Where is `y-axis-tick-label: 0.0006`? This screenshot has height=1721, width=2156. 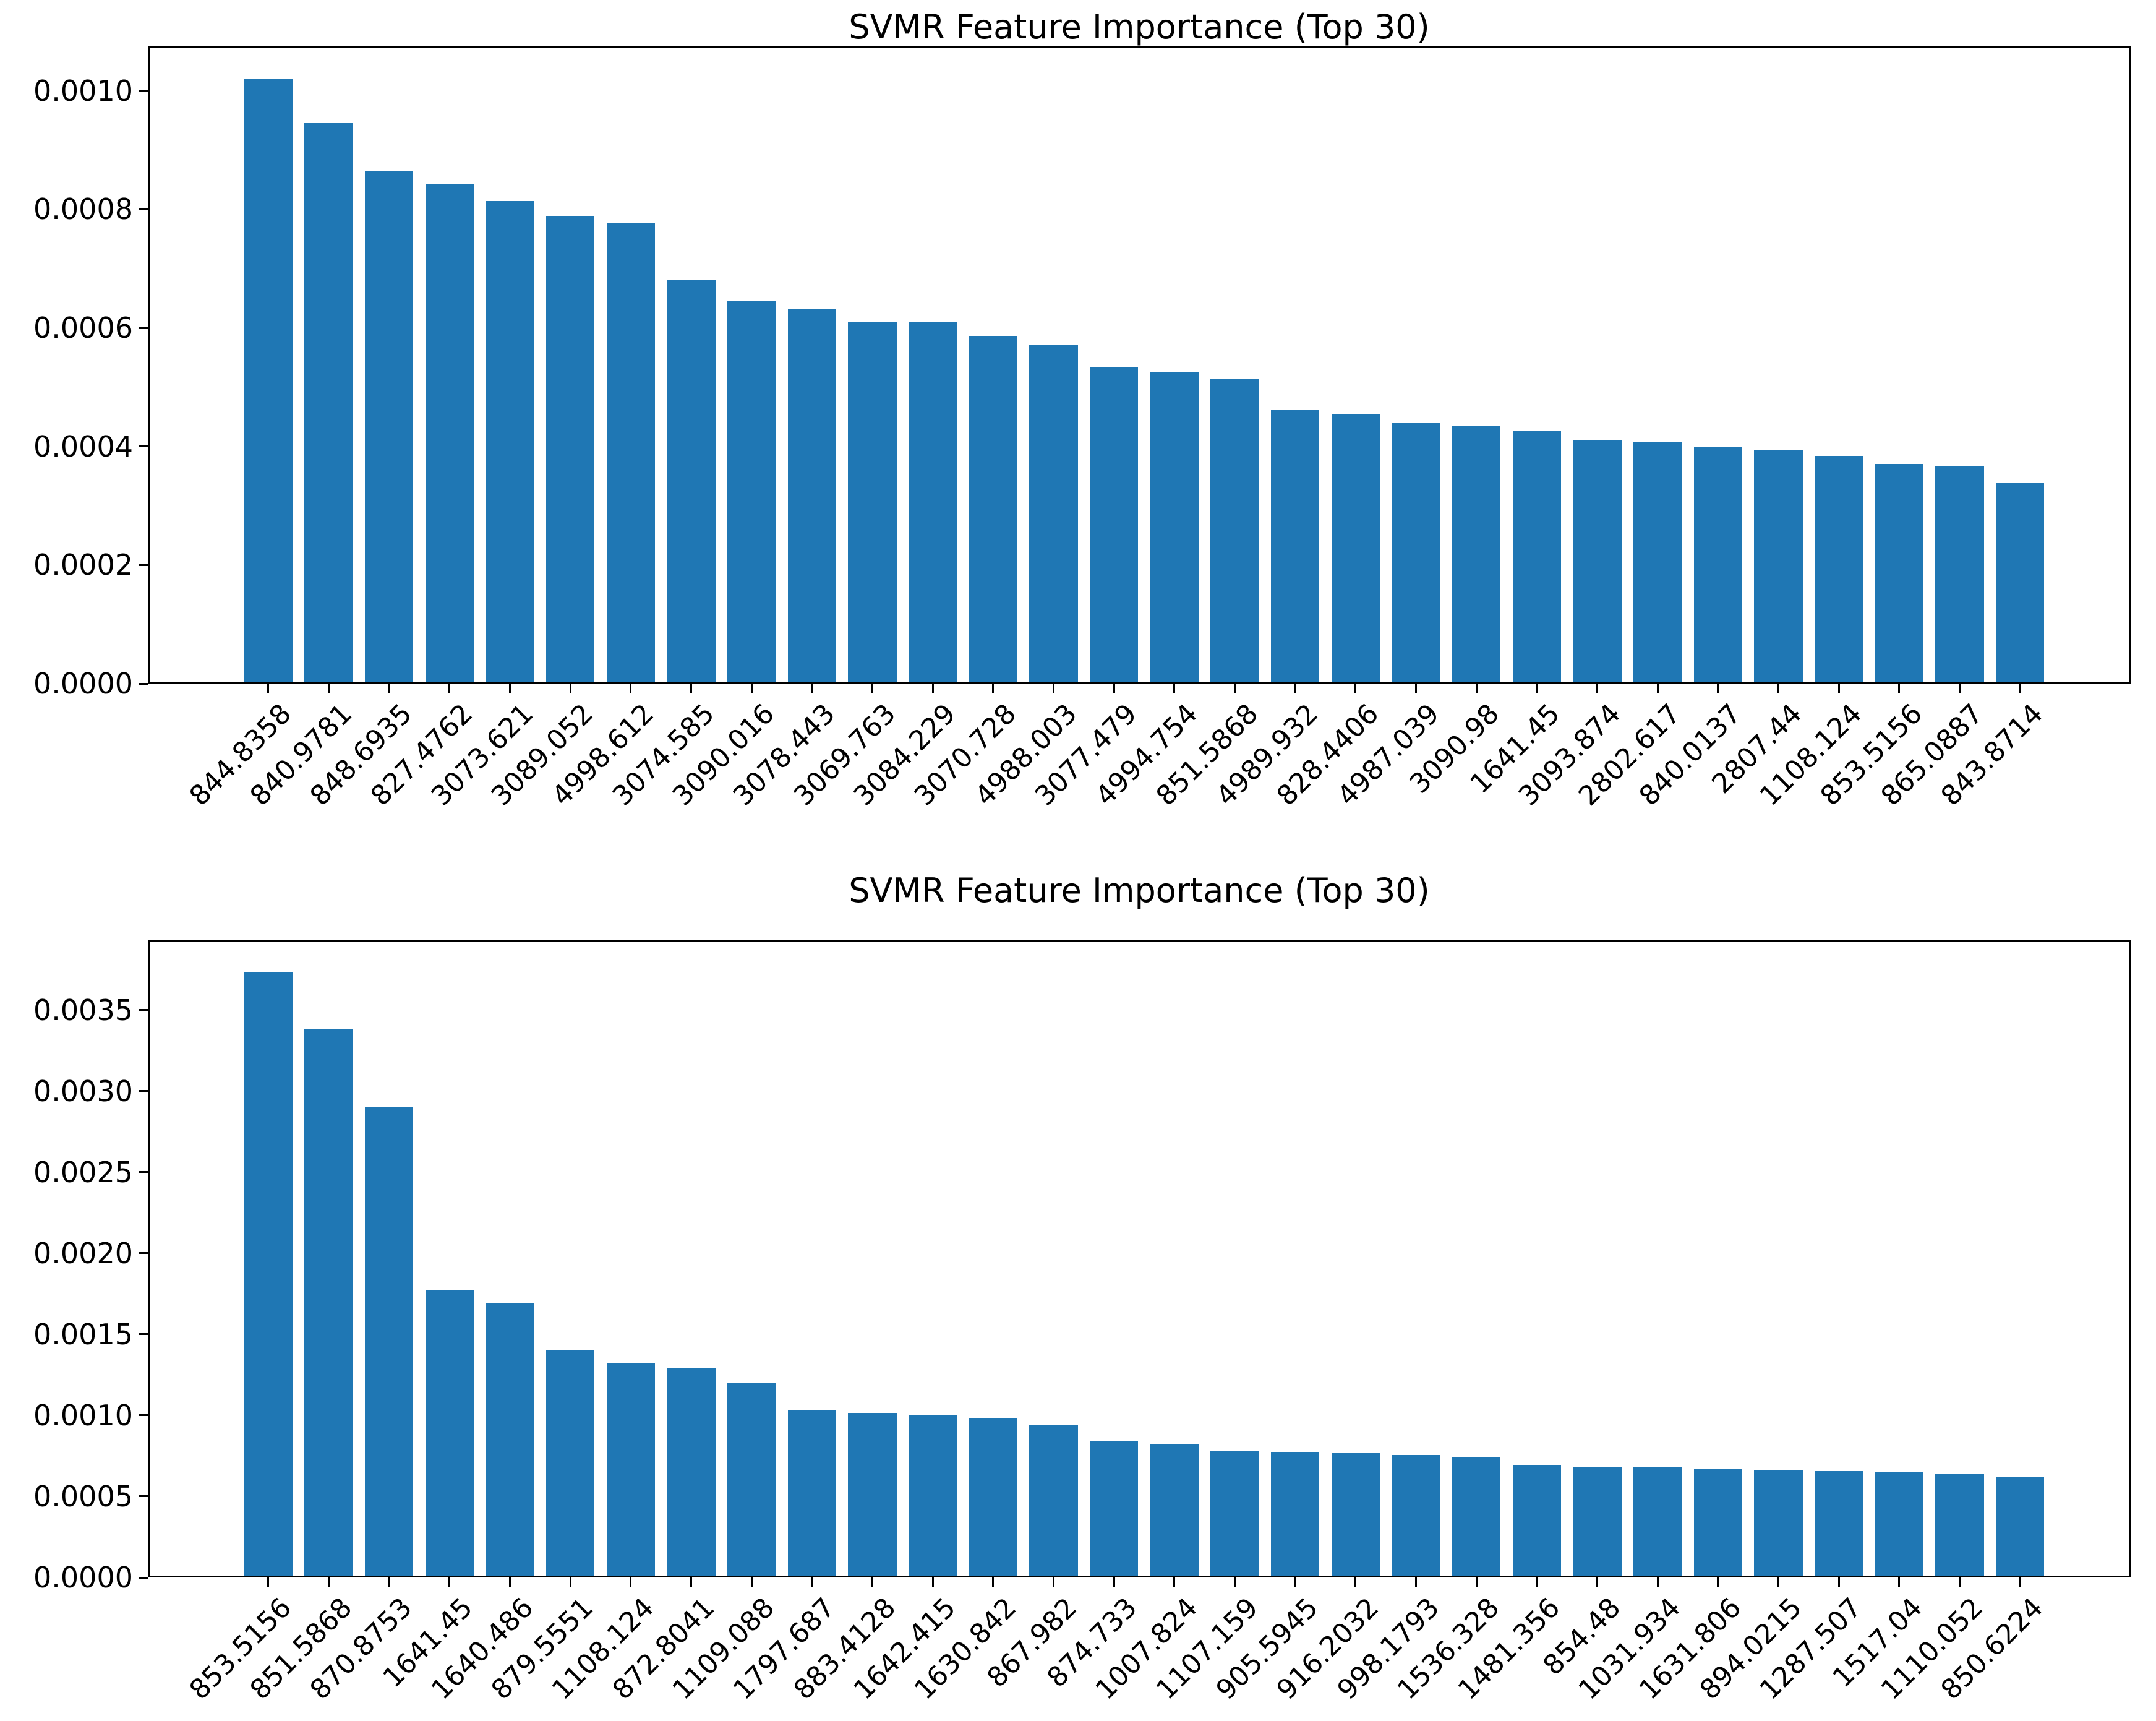
y-axis-tick-label: 0.0006 is located at coordinates (83, 328).